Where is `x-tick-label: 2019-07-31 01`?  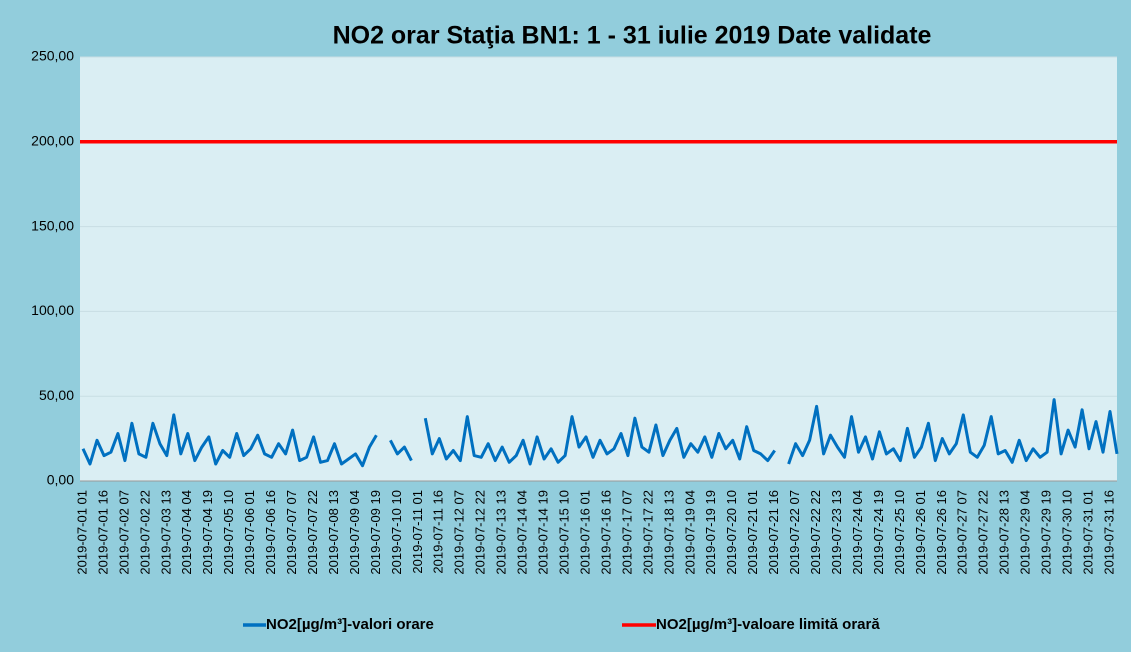 x-tick-label: 2019-07-31 01 is located at coordinates (1087, 532).